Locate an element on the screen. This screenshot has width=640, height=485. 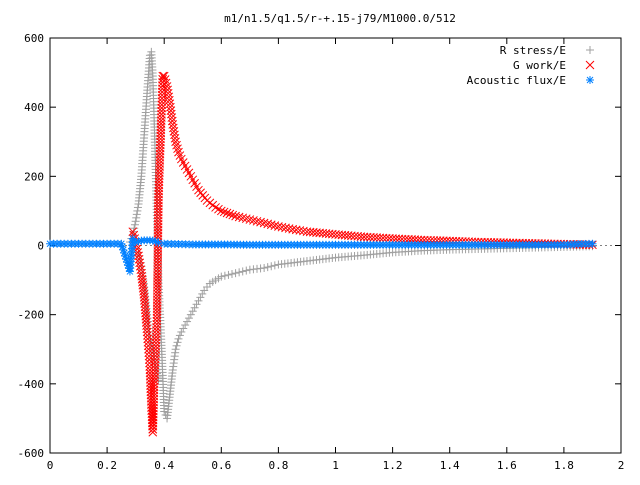
legend-marker is located at coordinates (590, 50).